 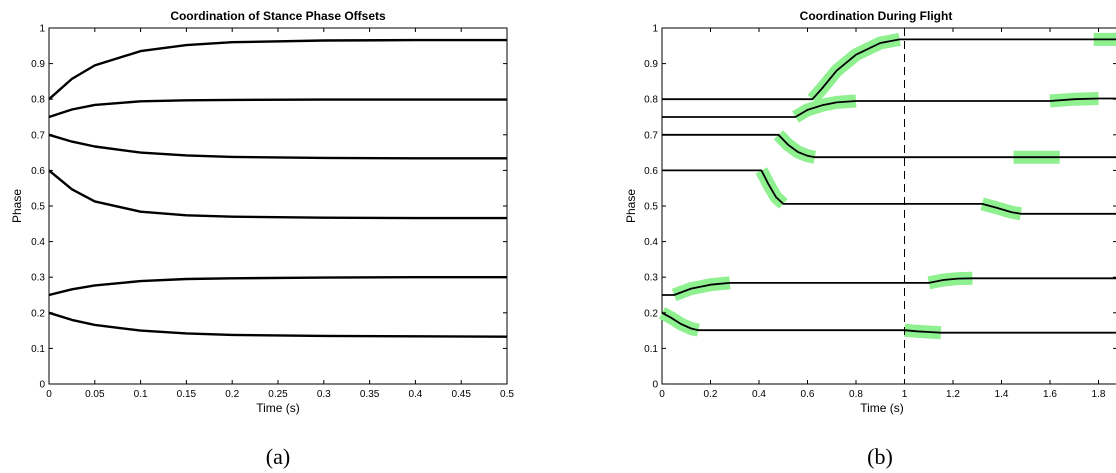 What do you see at coordinates (370, 394) in the screenshot?
I see `x-tick-label: 0.35` at bounding box center [370, 394].